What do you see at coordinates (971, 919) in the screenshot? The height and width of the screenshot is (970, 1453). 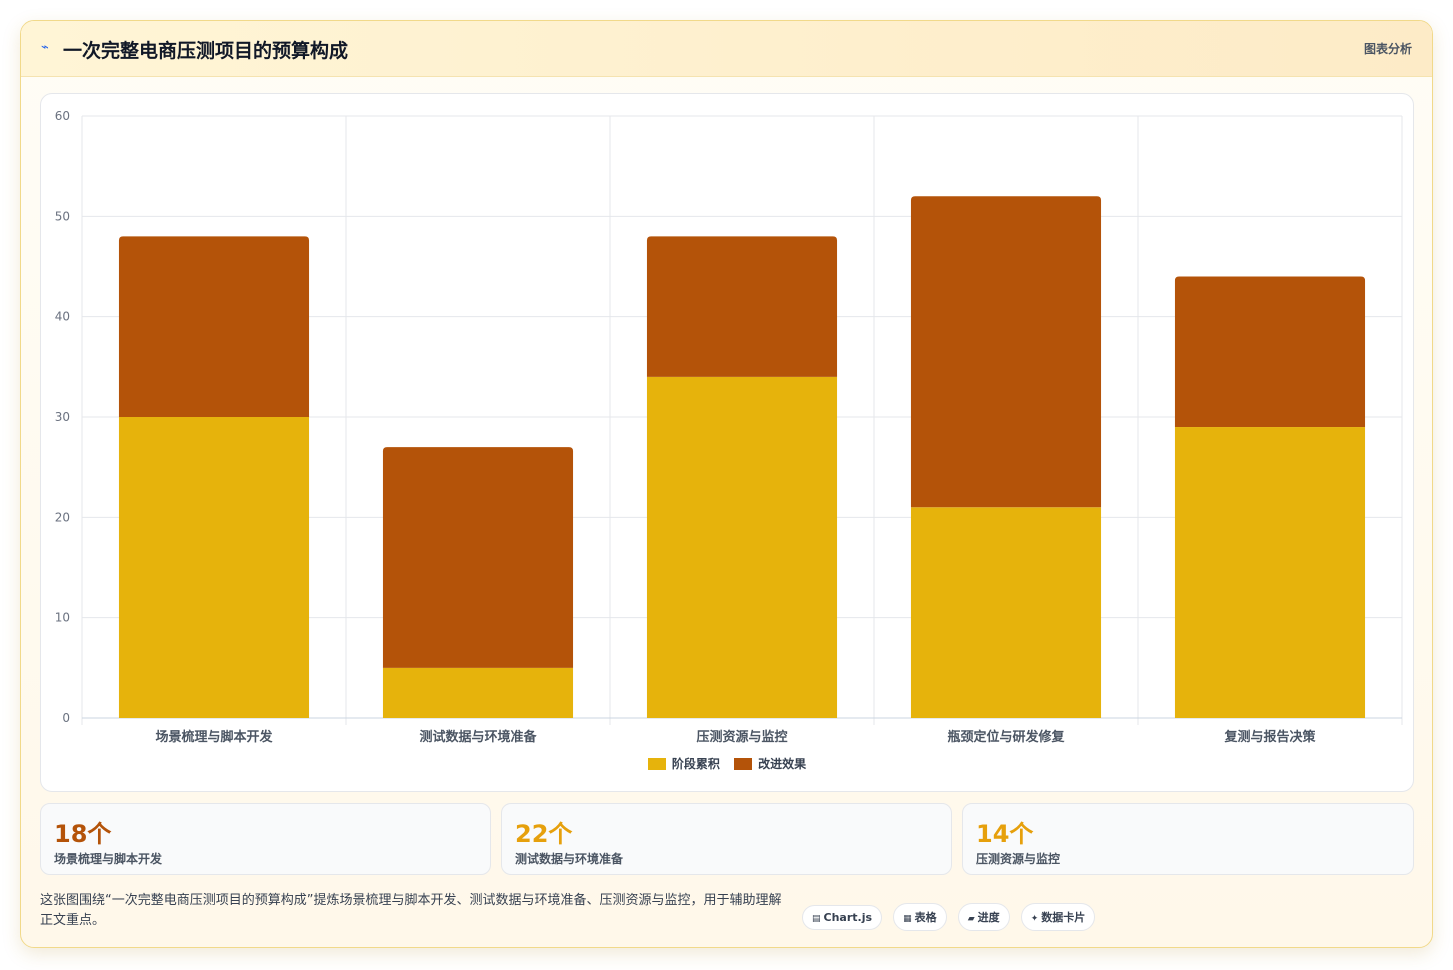 I see `progress-icon: ▰` at bounding box center [971, 919].